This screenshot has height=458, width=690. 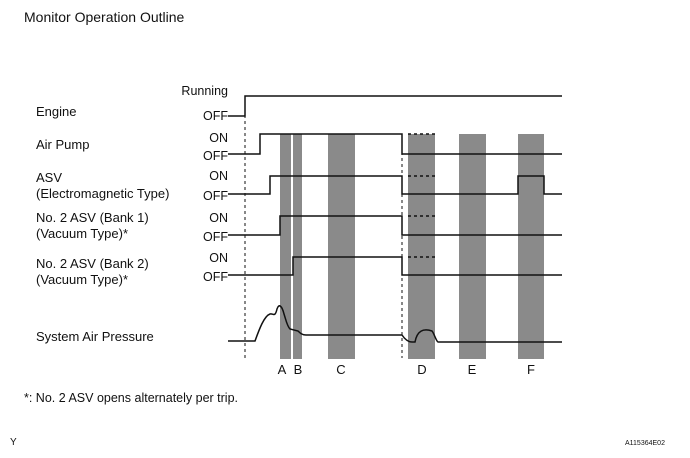 What do you see at coordinates (297, 246) in the screenshot?
I see `shade-band-b` at bounding box center [297, 246].